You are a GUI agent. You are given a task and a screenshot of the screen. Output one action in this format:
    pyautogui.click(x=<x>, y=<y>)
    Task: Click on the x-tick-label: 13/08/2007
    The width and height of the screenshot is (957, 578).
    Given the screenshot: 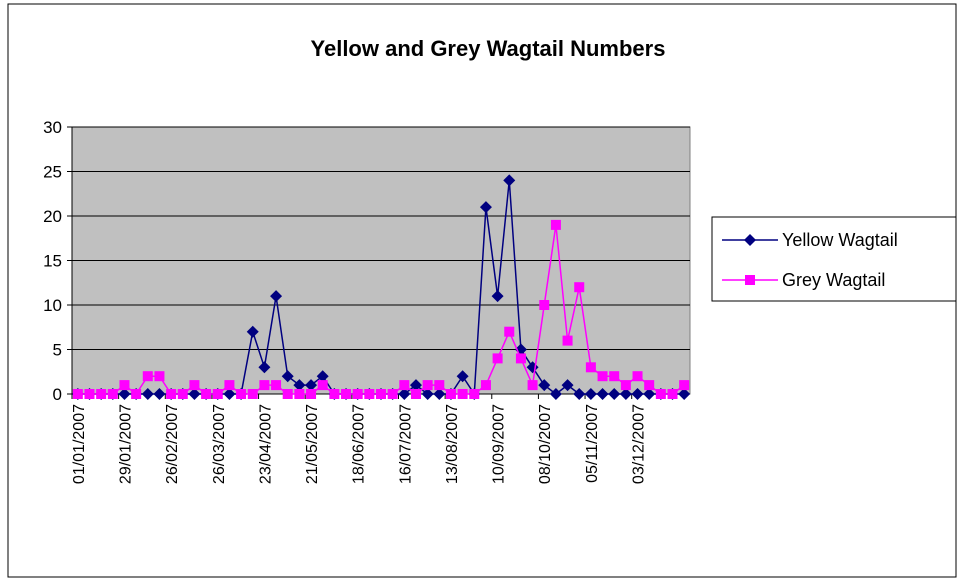 What is the action you would take?
    pyautogui.click(x=452, y=444)
    